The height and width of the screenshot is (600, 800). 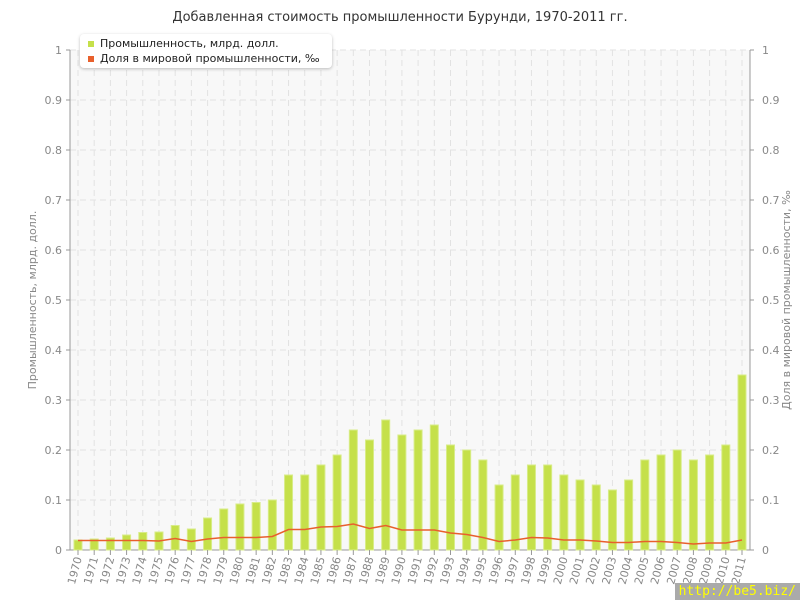 What do you see at coordinates (305, 512) in the screenshot?
I see `bar-1984` at bounding box center [305, 512].